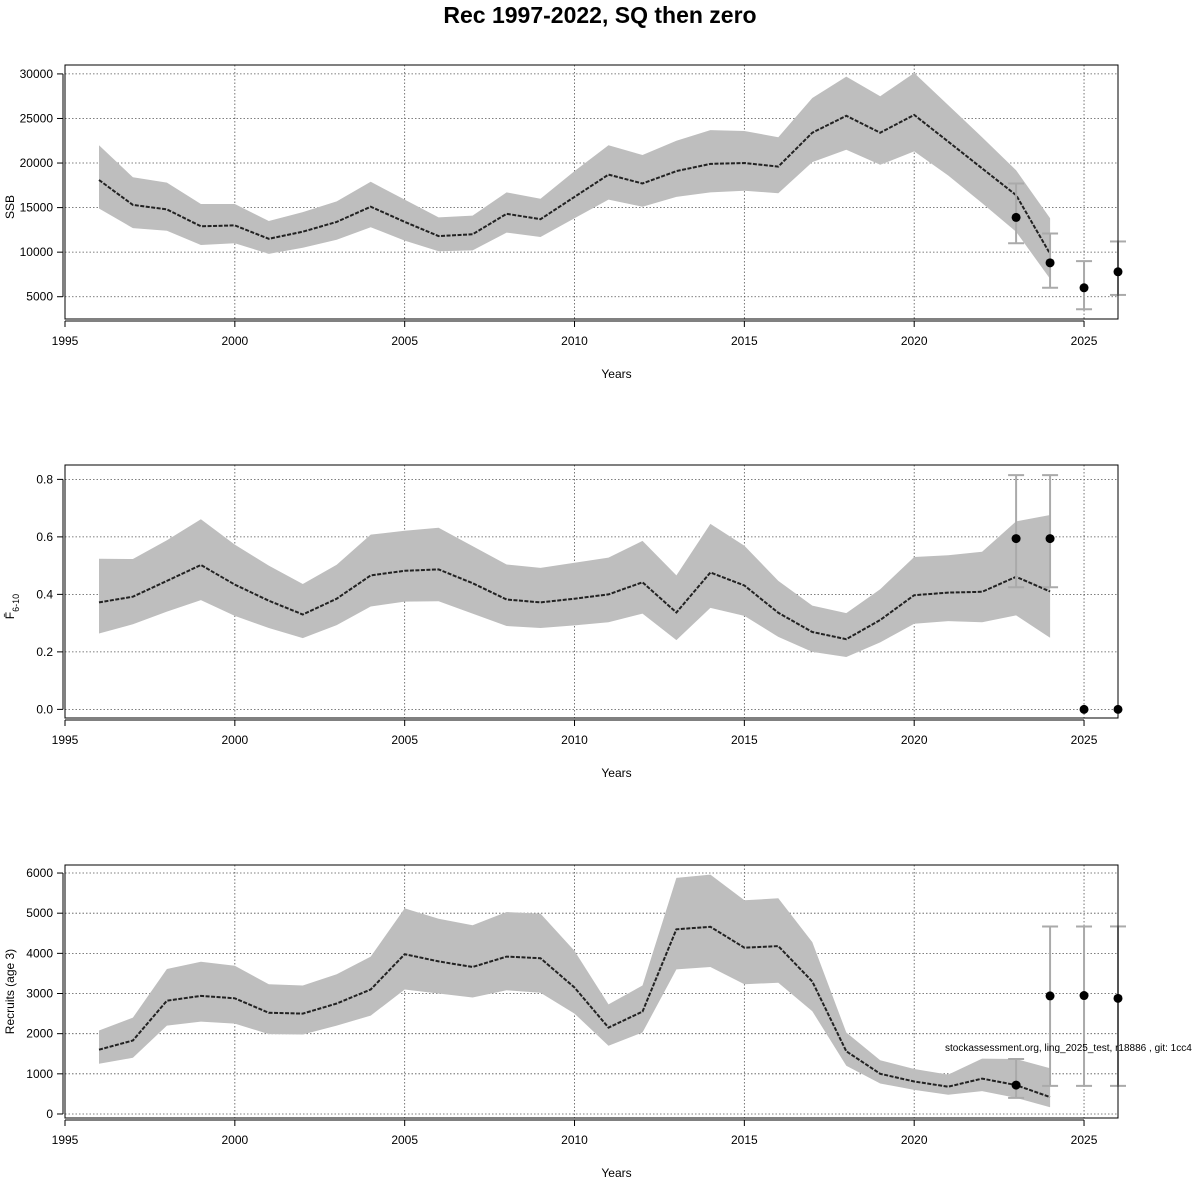  What do you see at coordinates (49, 1114) in the screenshot?
I see `y-tick-label: 0` at bounding box center [49, 1114].